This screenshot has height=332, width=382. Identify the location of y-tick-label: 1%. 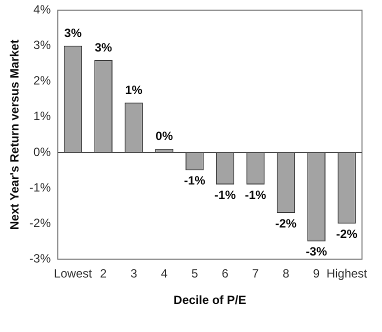
(42, 116).